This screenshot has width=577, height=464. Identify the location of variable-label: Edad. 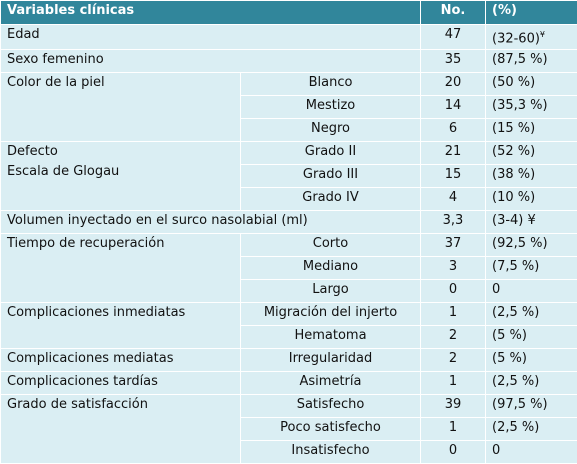
(213, 35).